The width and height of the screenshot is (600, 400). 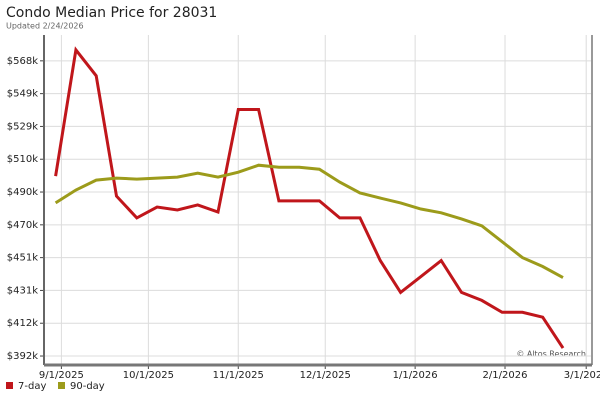 I want to click on x-tick-label: 11/1/2025, so click(x=238, y=375).